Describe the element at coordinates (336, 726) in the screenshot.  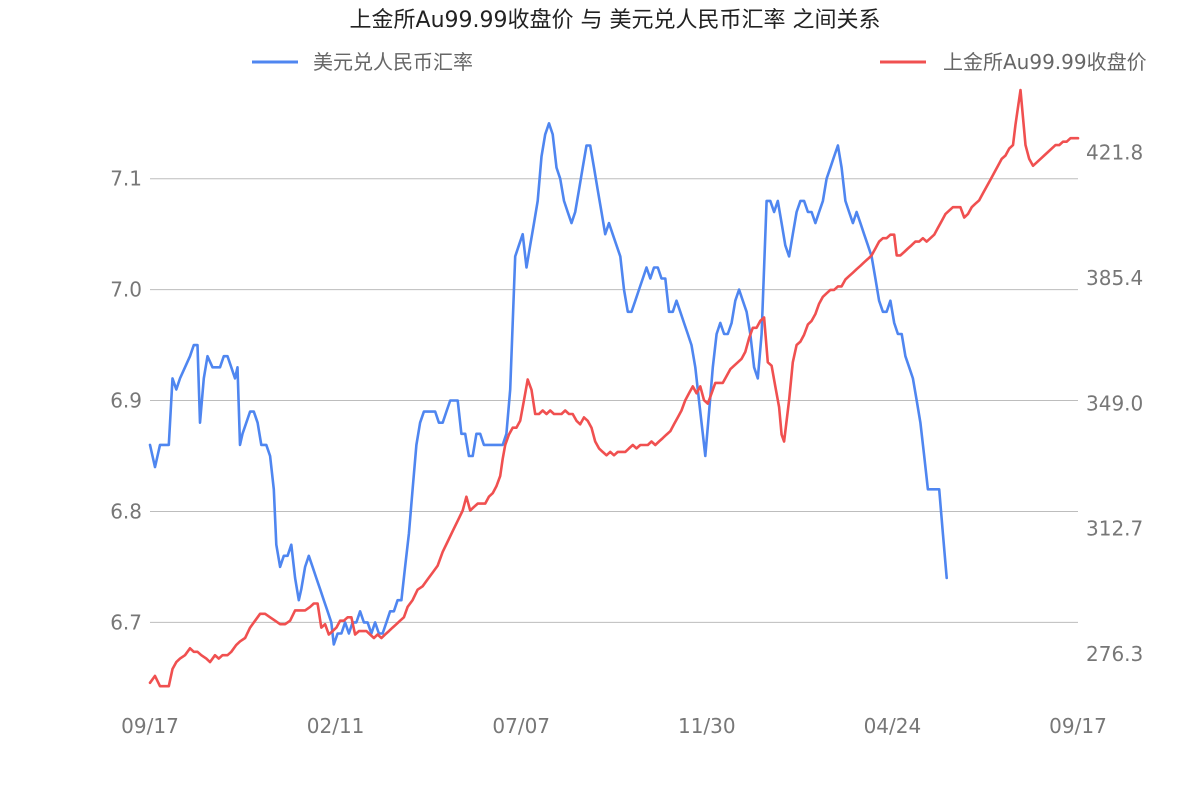
I see `x-axis-tick-label: 02/11` at that location.